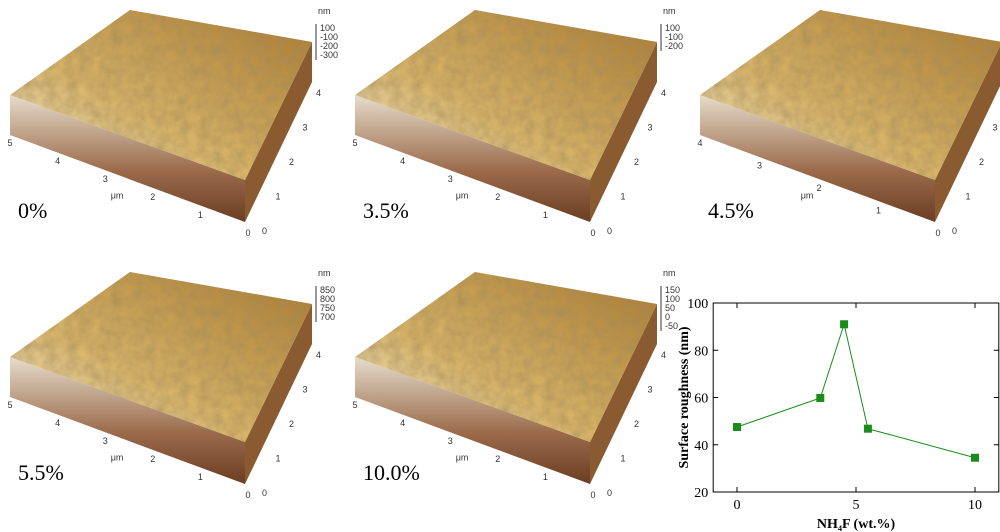  What do you see at coordinates (672, 290) in the screenshot?
I see `z-tick-label: 150` at bounding box center [672, 290].